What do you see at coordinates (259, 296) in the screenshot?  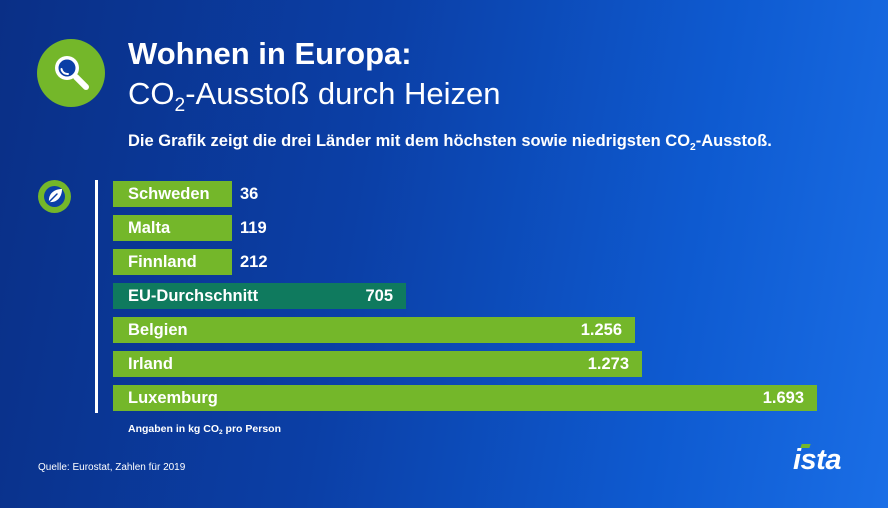 I see `bar-eu-durchschnitt` at bounding box center [259, 296].